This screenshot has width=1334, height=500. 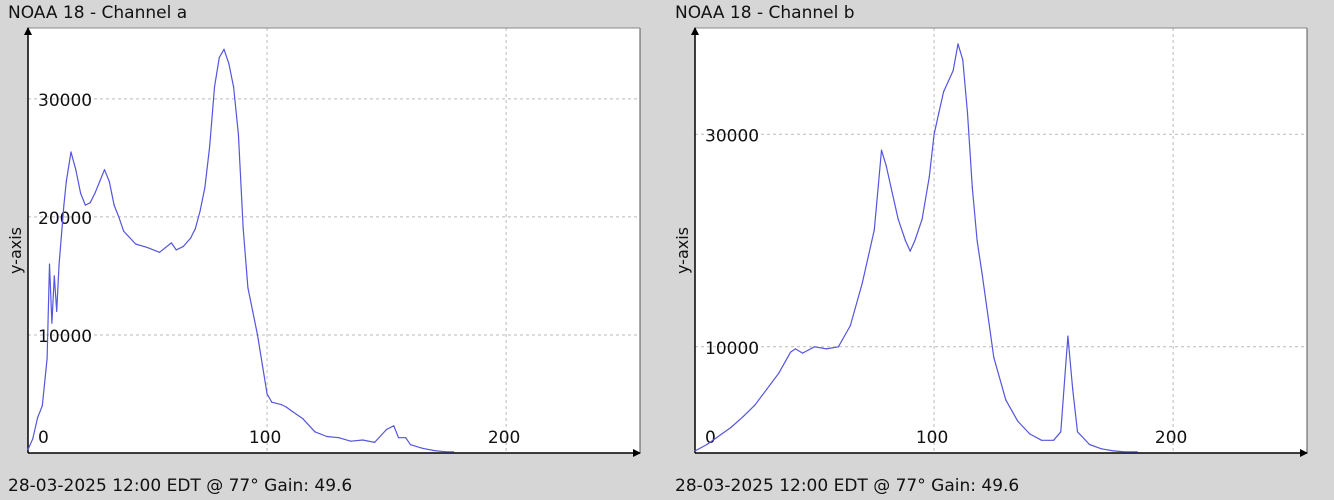 What do you see at coordinates (1171, 438) in the screenshot?
I see `x-tick-label: 200` at bounding box center [1171, 438].